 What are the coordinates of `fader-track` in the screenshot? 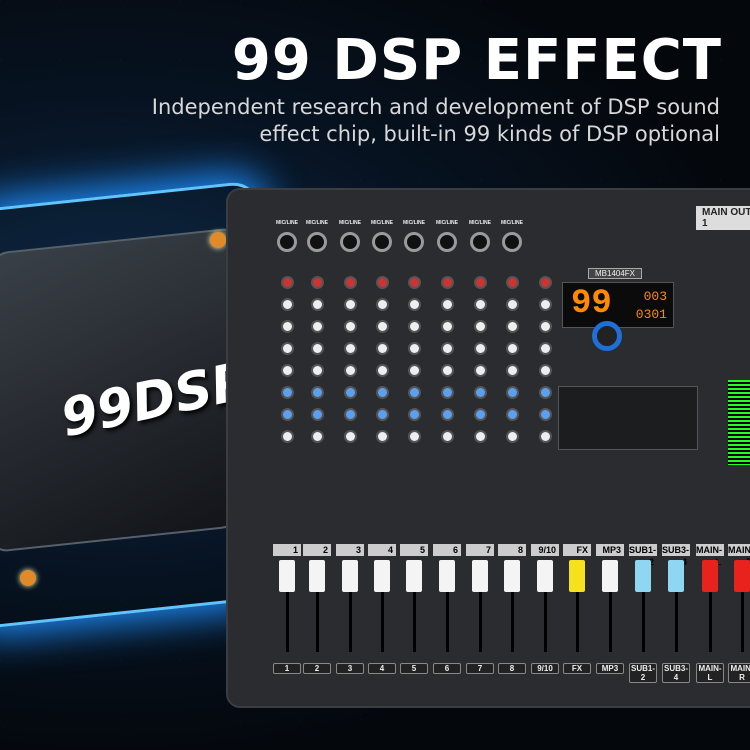 It's located at (710, 607).